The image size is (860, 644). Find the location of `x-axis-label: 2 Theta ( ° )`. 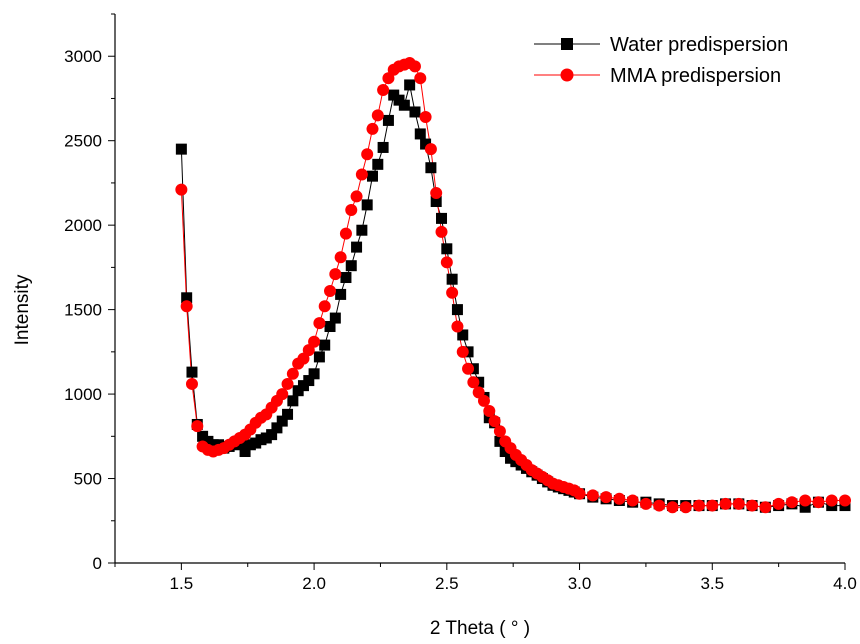

x-axis-label: 2 Theta ( ° ) is located at coordinates (480, 628).